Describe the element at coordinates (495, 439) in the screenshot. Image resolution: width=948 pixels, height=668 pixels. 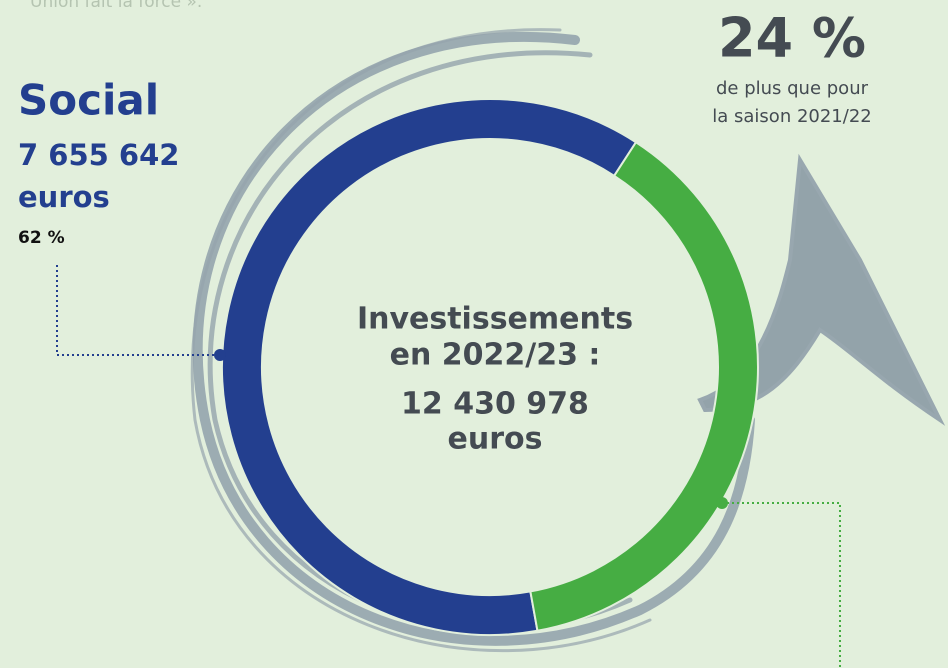
I see `center-unit: euros` at that location.